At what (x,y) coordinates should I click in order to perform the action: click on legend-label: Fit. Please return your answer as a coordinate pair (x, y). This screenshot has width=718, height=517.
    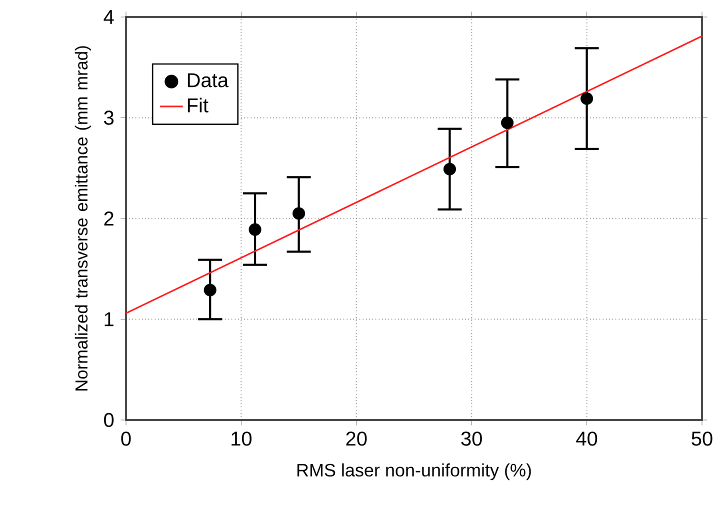
    Looking at the image, I should click on (198, 105).